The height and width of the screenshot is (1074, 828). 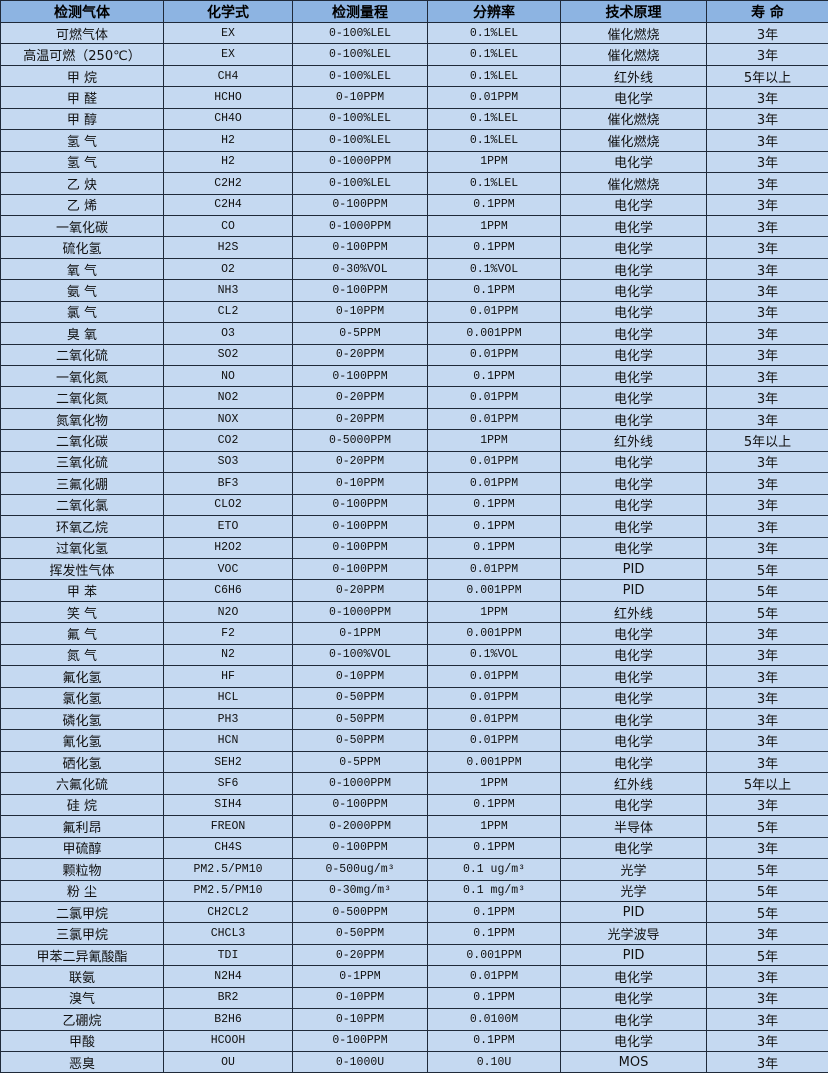 What do you see at coordinates (82, 33) in the screenshot?
I see `gas-name-cell: 可燃气体` at bounding box center [82, 33].